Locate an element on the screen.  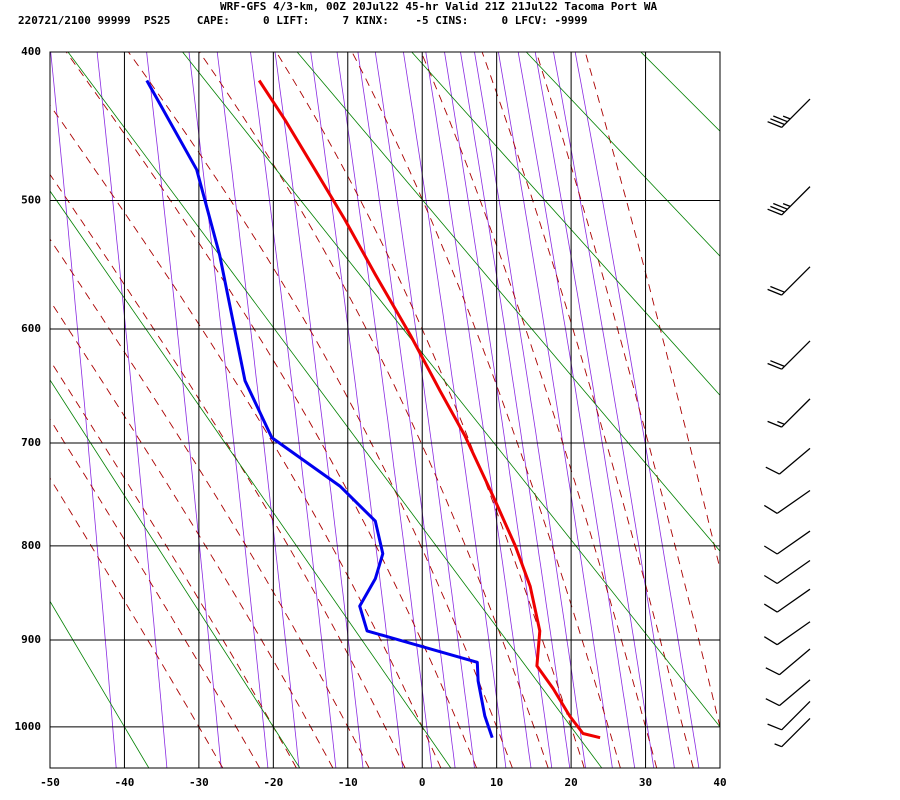
x-tick-label: 20 is located at coordinates (570, 782).